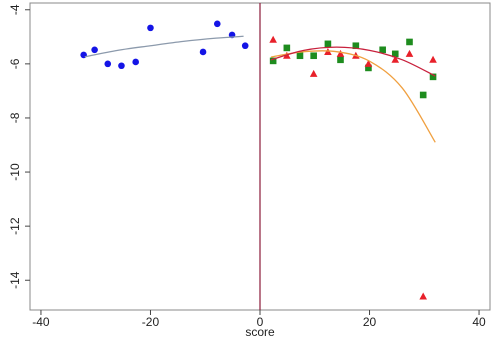  I want to click on y-tick-label: -8, so click(15, 117).